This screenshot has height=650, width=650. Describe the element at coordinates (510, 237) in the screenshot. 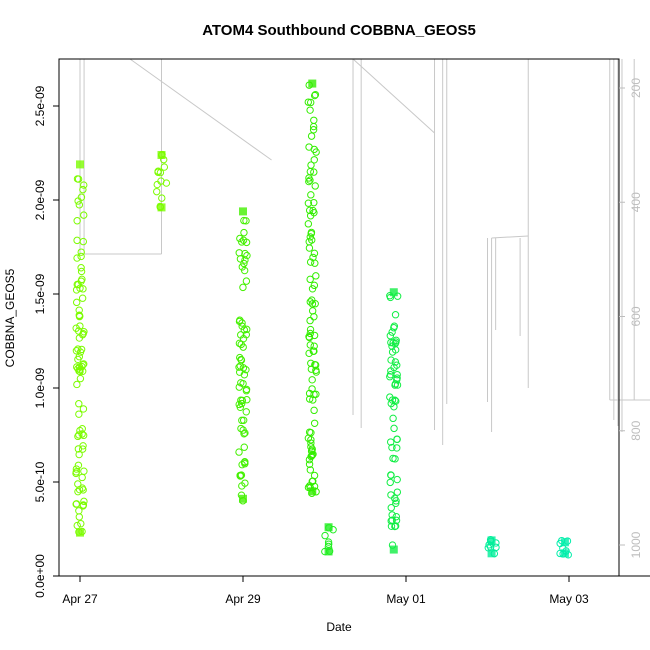

I see `altitude-connector` at that location.